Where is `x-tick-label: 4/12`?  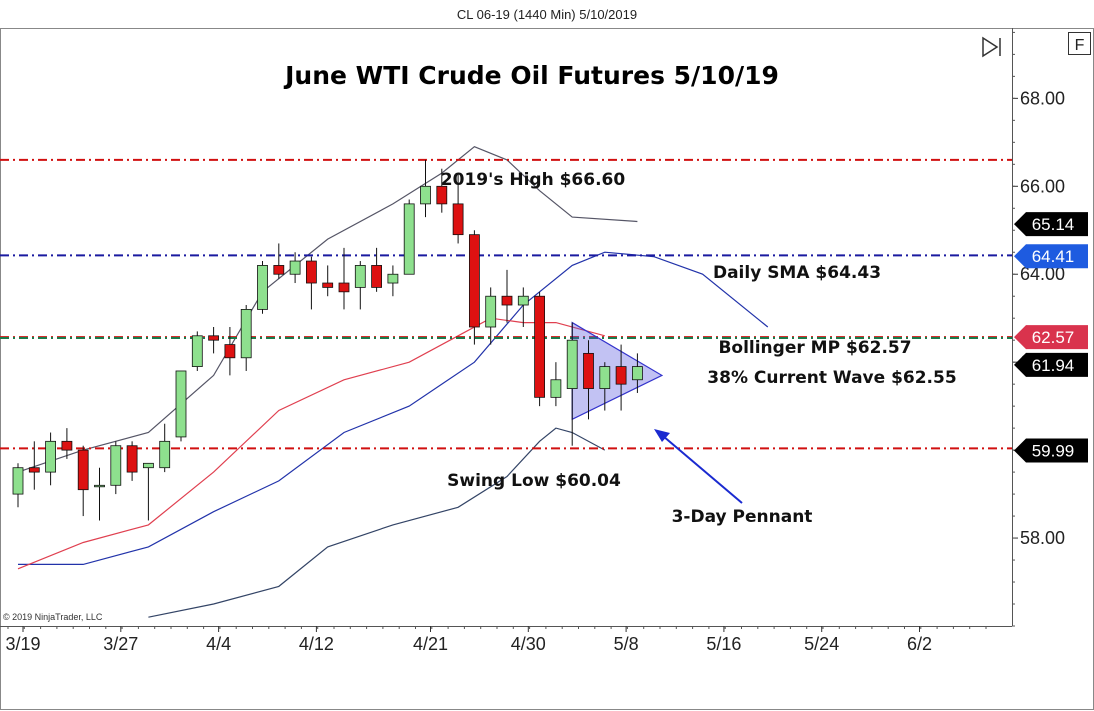
x-tick-label: 4/12 is located at coordinates (316, 644).